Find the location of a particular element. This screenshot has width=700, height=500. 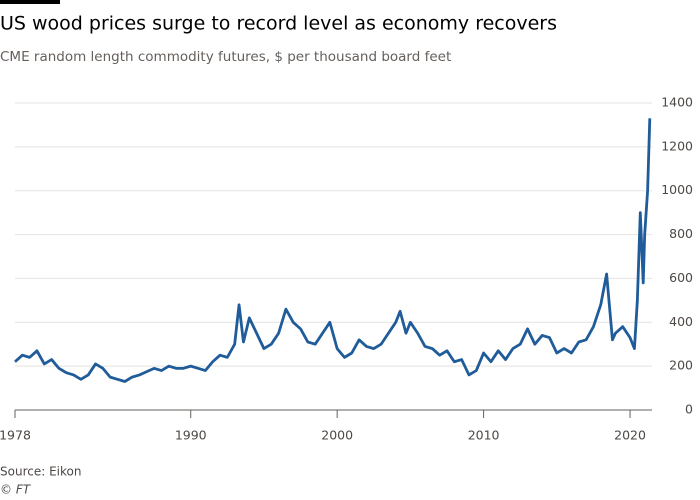

y-tick-label: 800 is located at coordinates (681, 233).